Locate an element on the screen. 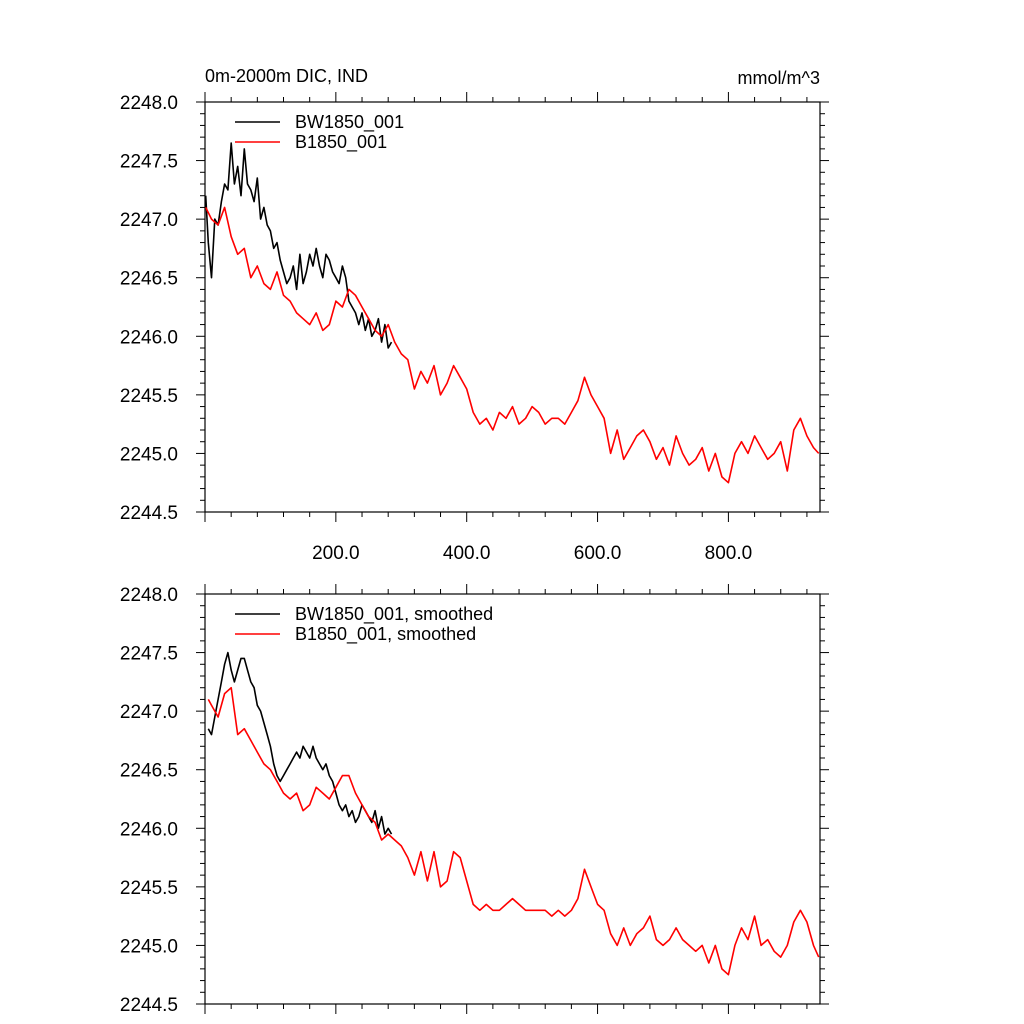  bottom-ytick-label: 2247.0 is located at coordinates (149, 712).